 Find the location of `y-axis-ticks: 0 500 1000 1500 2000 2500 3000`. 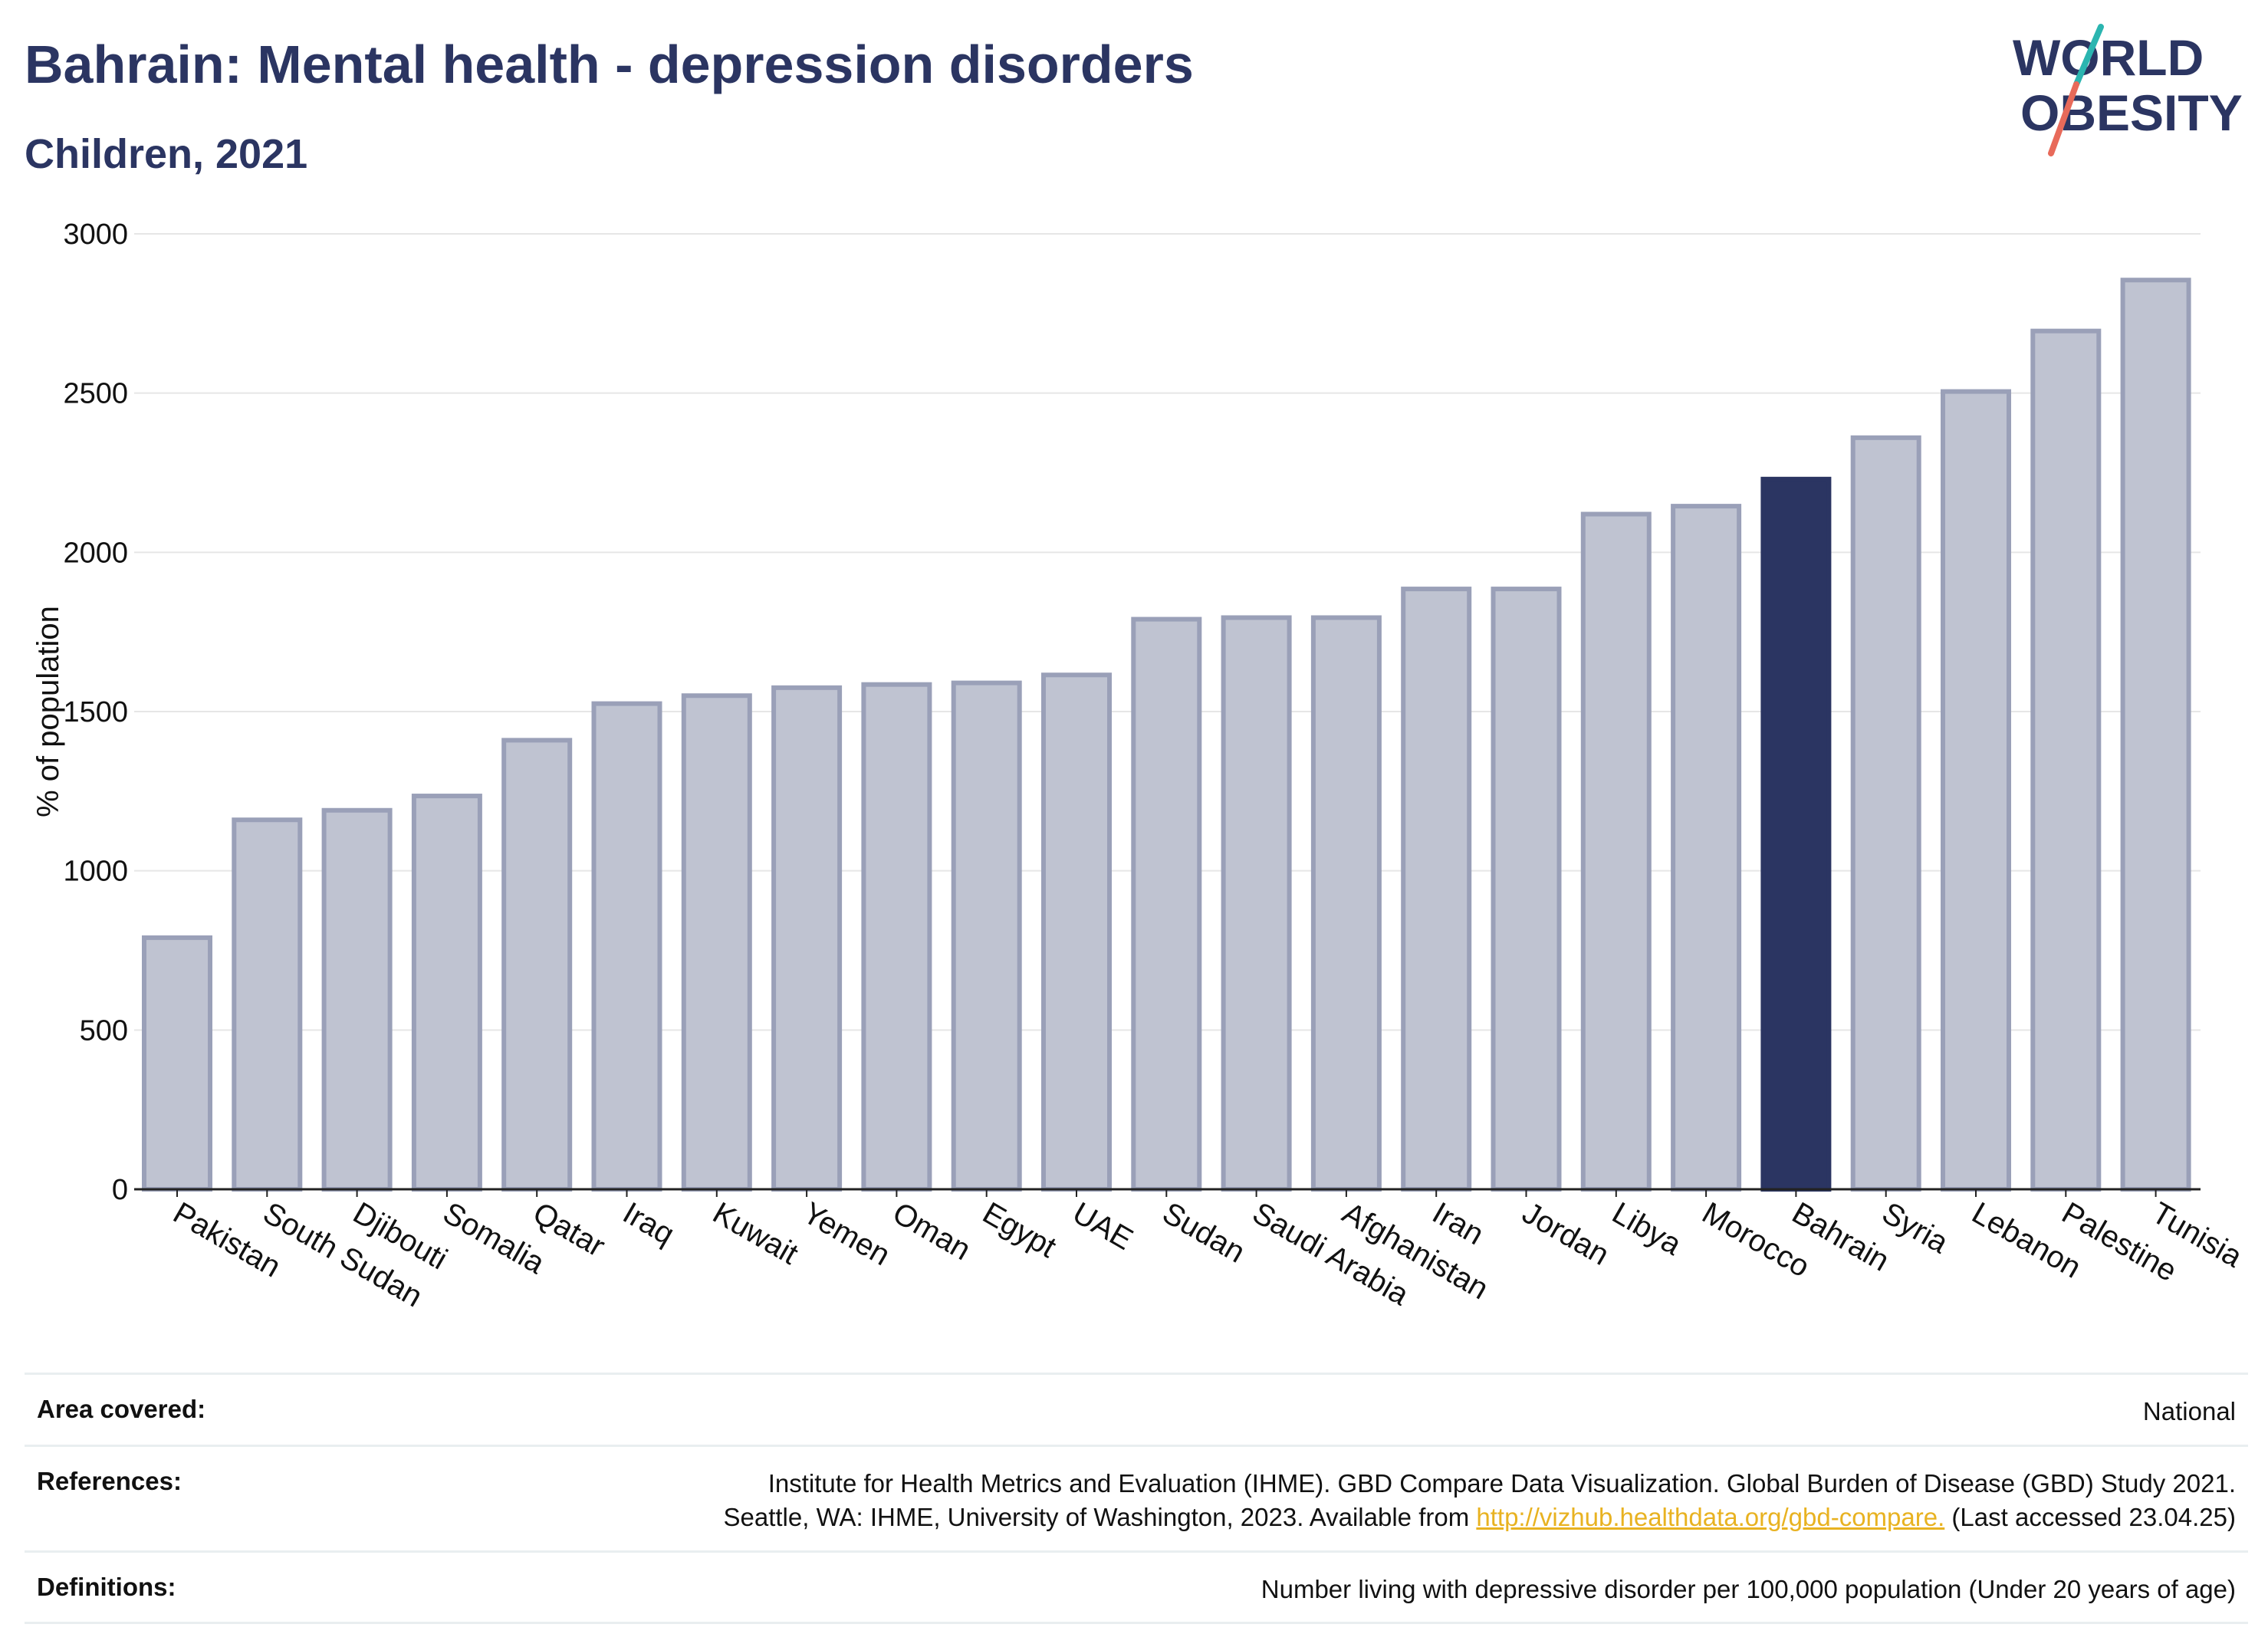

y-axis-ticks: 0 500 1000 1500 2000 2500 3000 is located at coordinates (95, 712).